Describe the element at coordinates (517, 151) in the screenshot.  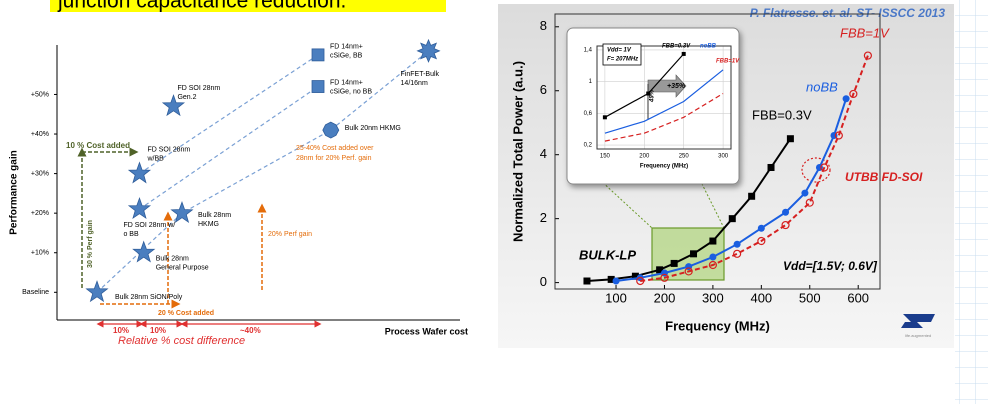
I see `y-axis-label: Normalized Total Power (a.u.)` at that location.